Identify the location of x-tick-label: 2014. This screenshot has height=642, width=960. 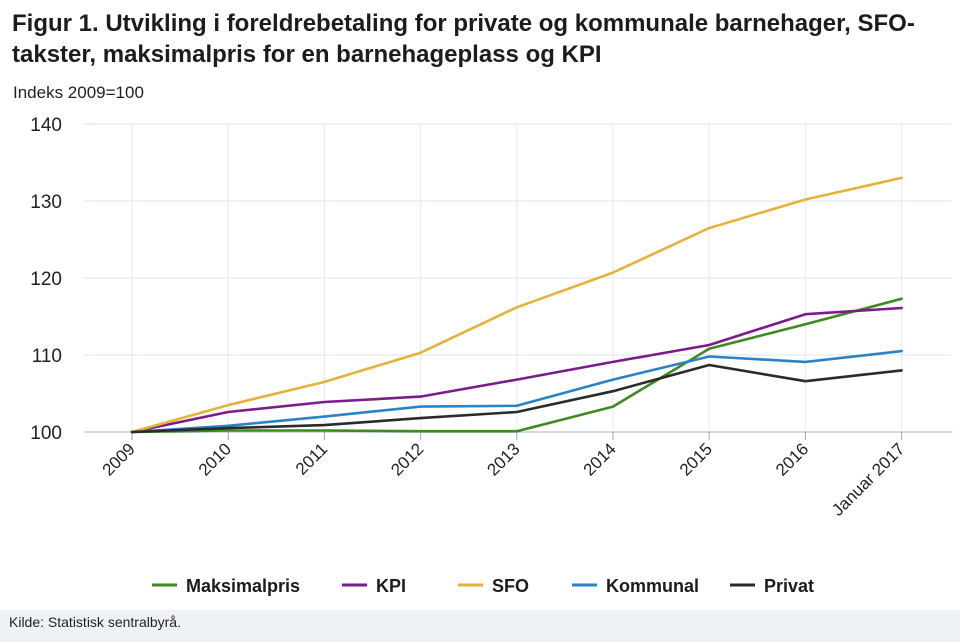
(600, 459).